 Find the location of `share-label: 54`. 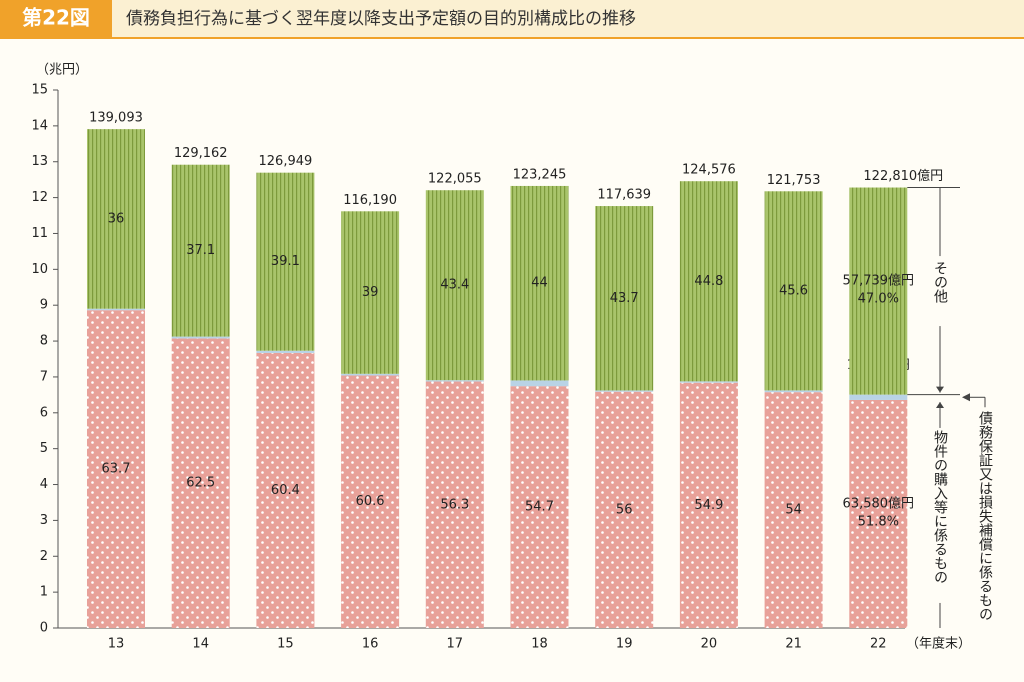

share-label: 54 is located at coordinates (793, 510).